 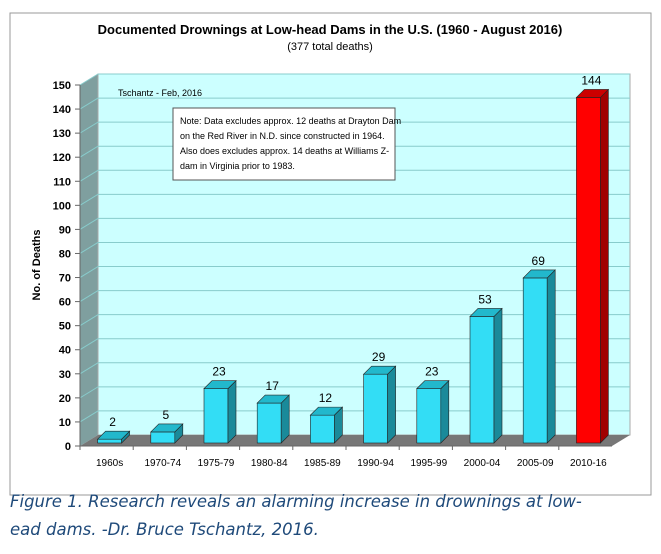 What do you see at coordinates (485, 299) in the screenshot?
I see `data-label: 53` at bounding box center [485, 299].